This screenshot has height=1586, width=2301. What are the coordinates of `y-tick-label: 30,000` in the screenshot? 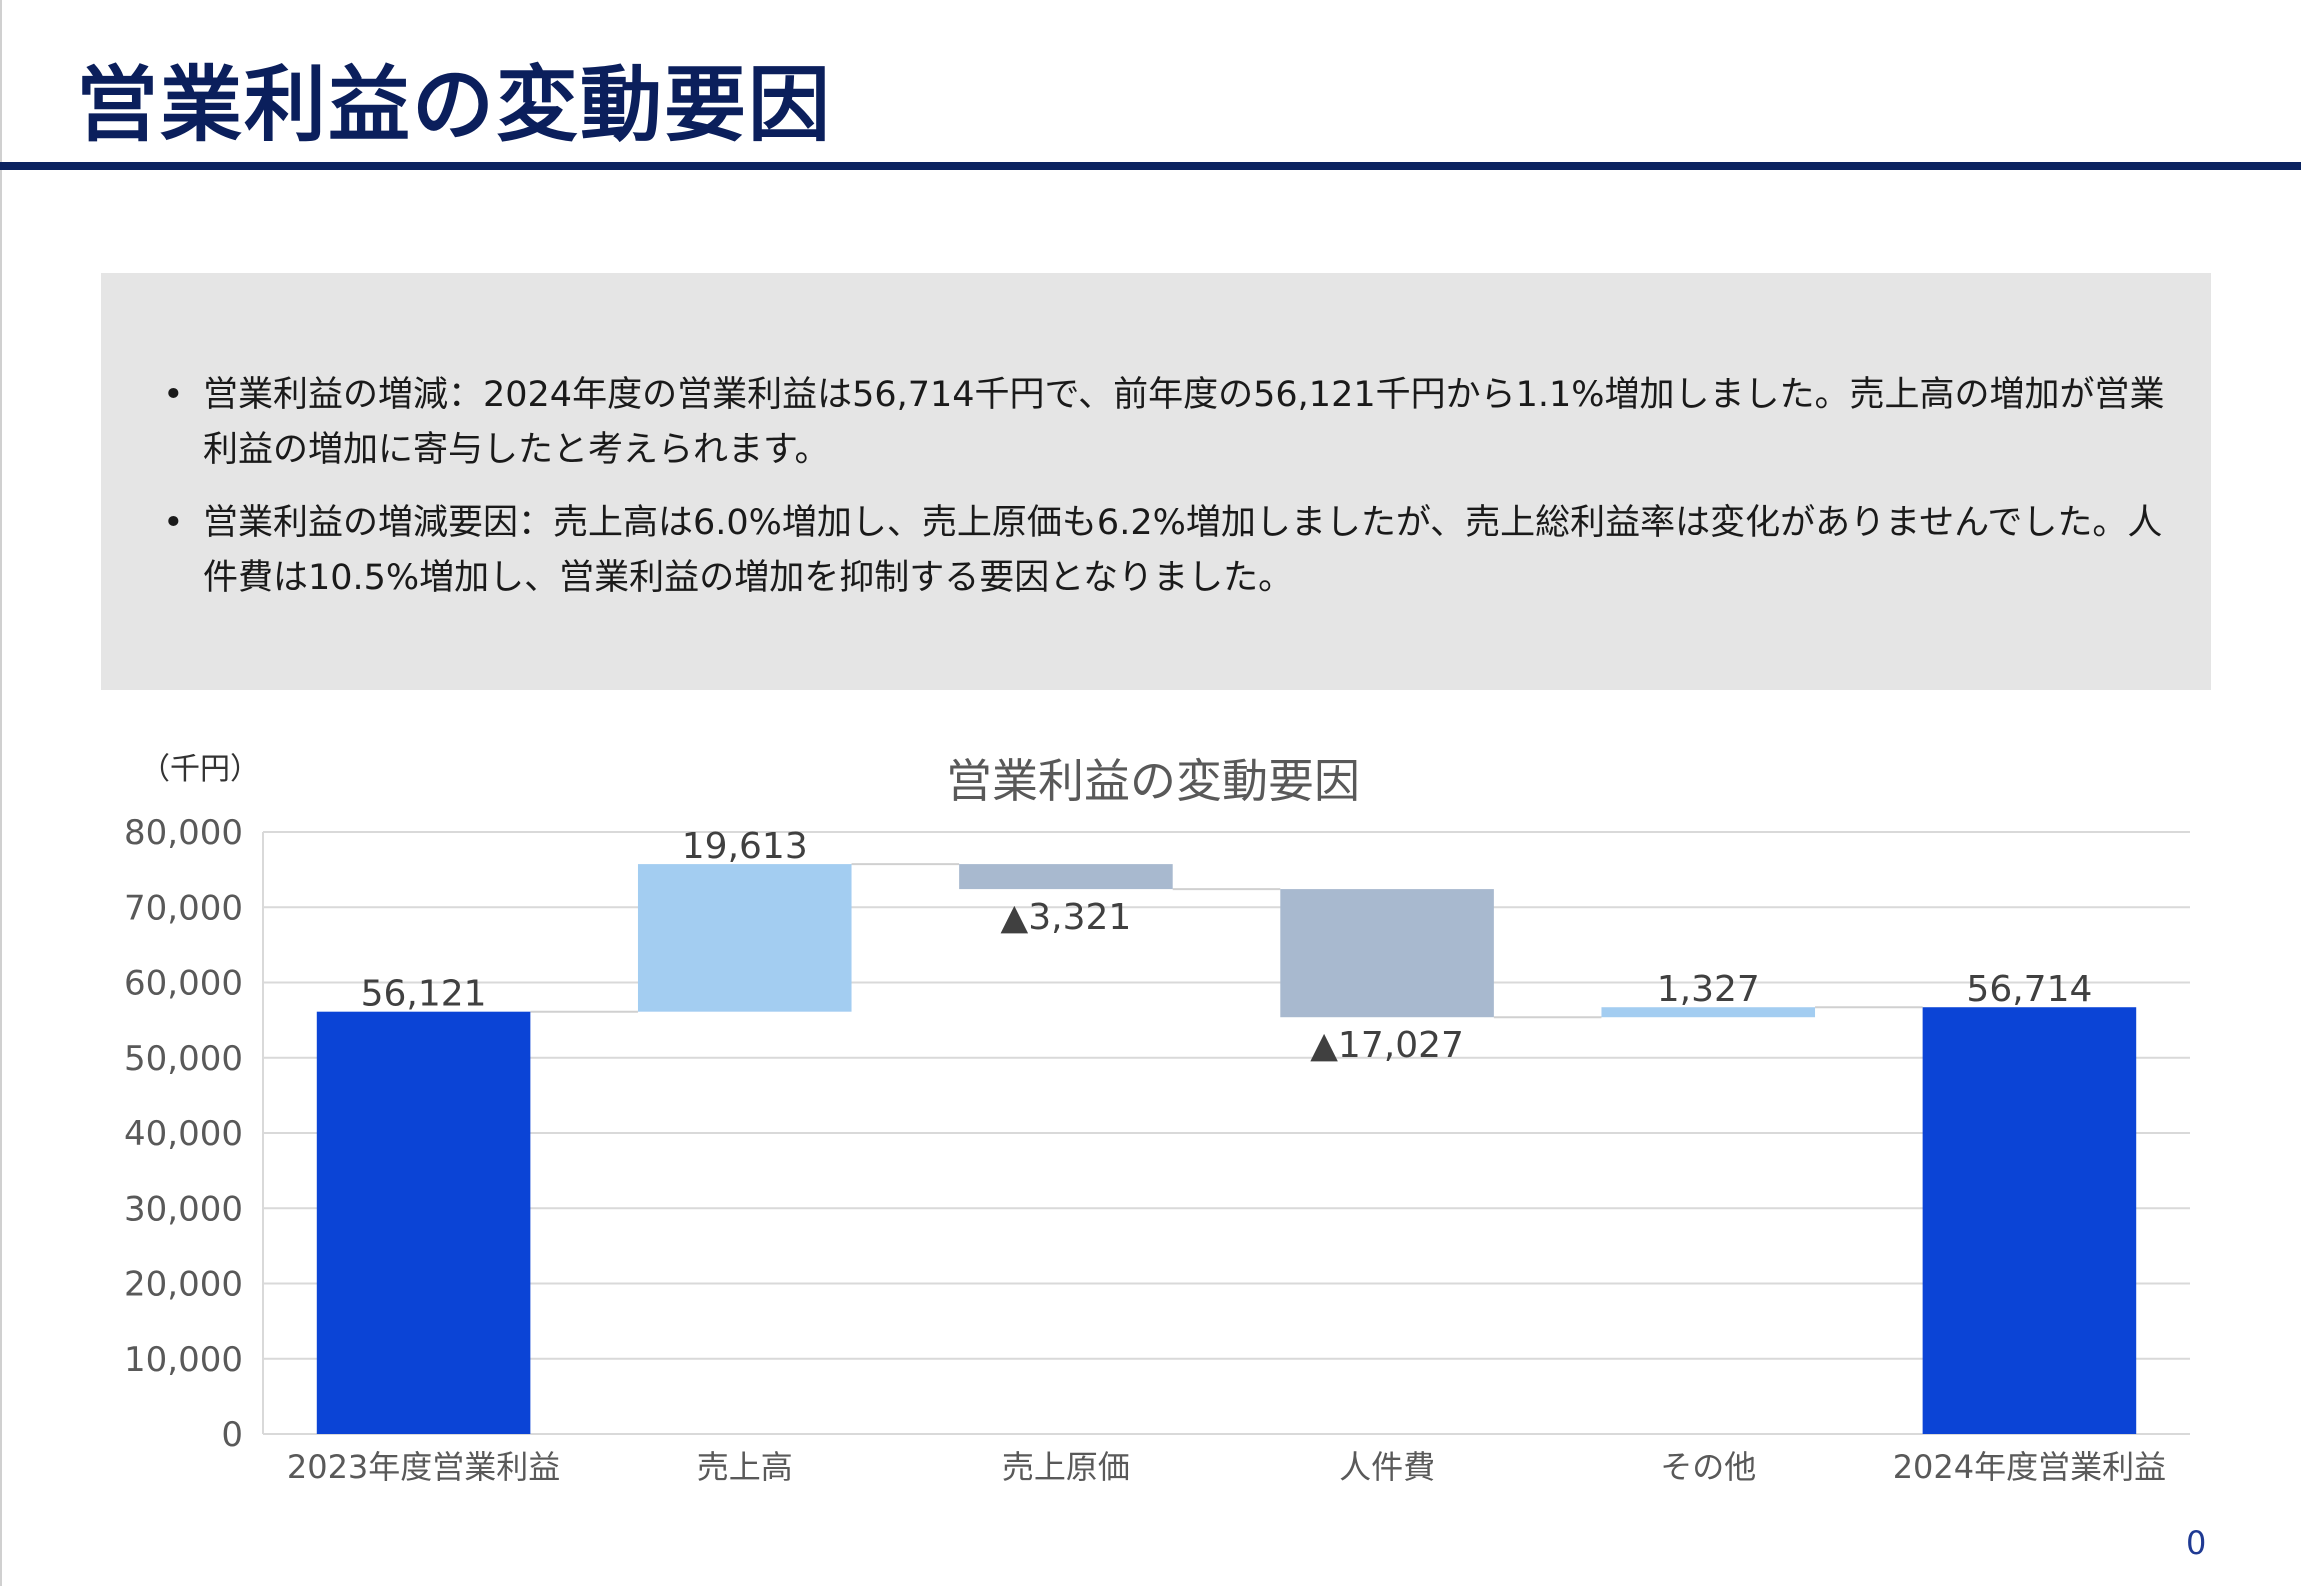 It's located at (183, 1209).